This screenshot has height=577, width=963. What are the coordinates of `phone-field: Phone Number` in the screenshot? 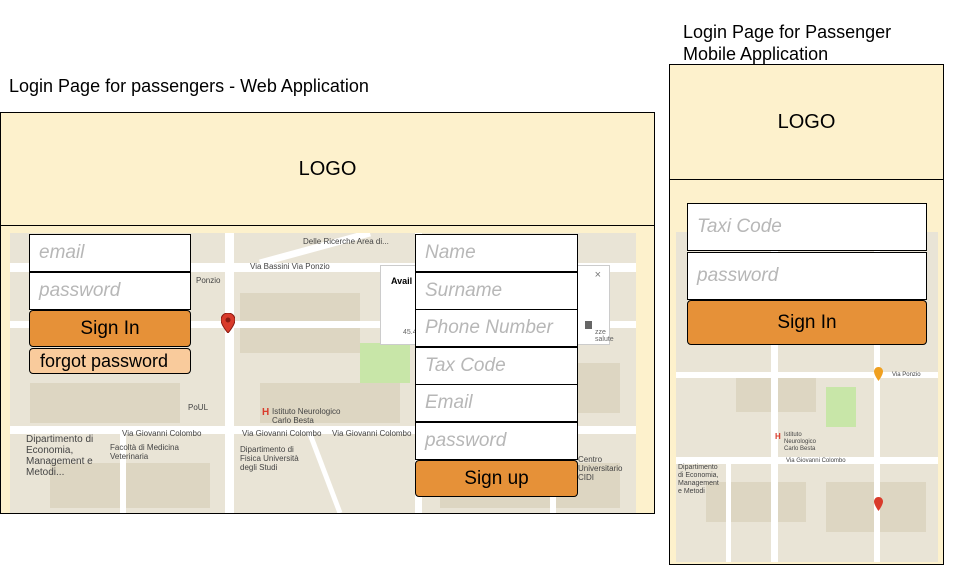 It's located at (496, 328).